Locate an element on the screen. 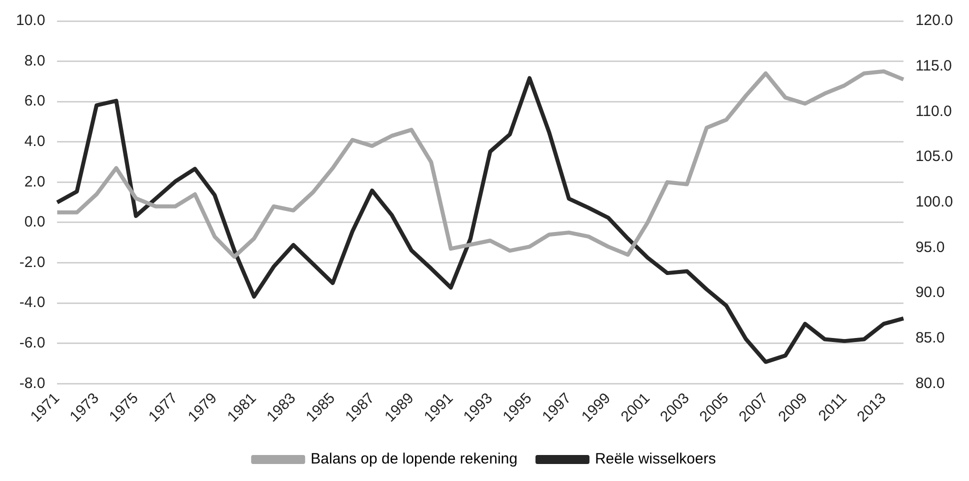 Image resolution: width=969 pixels, height=481 pixels. y2-tick-label: 115.0 is located at coordinates (933, 65).